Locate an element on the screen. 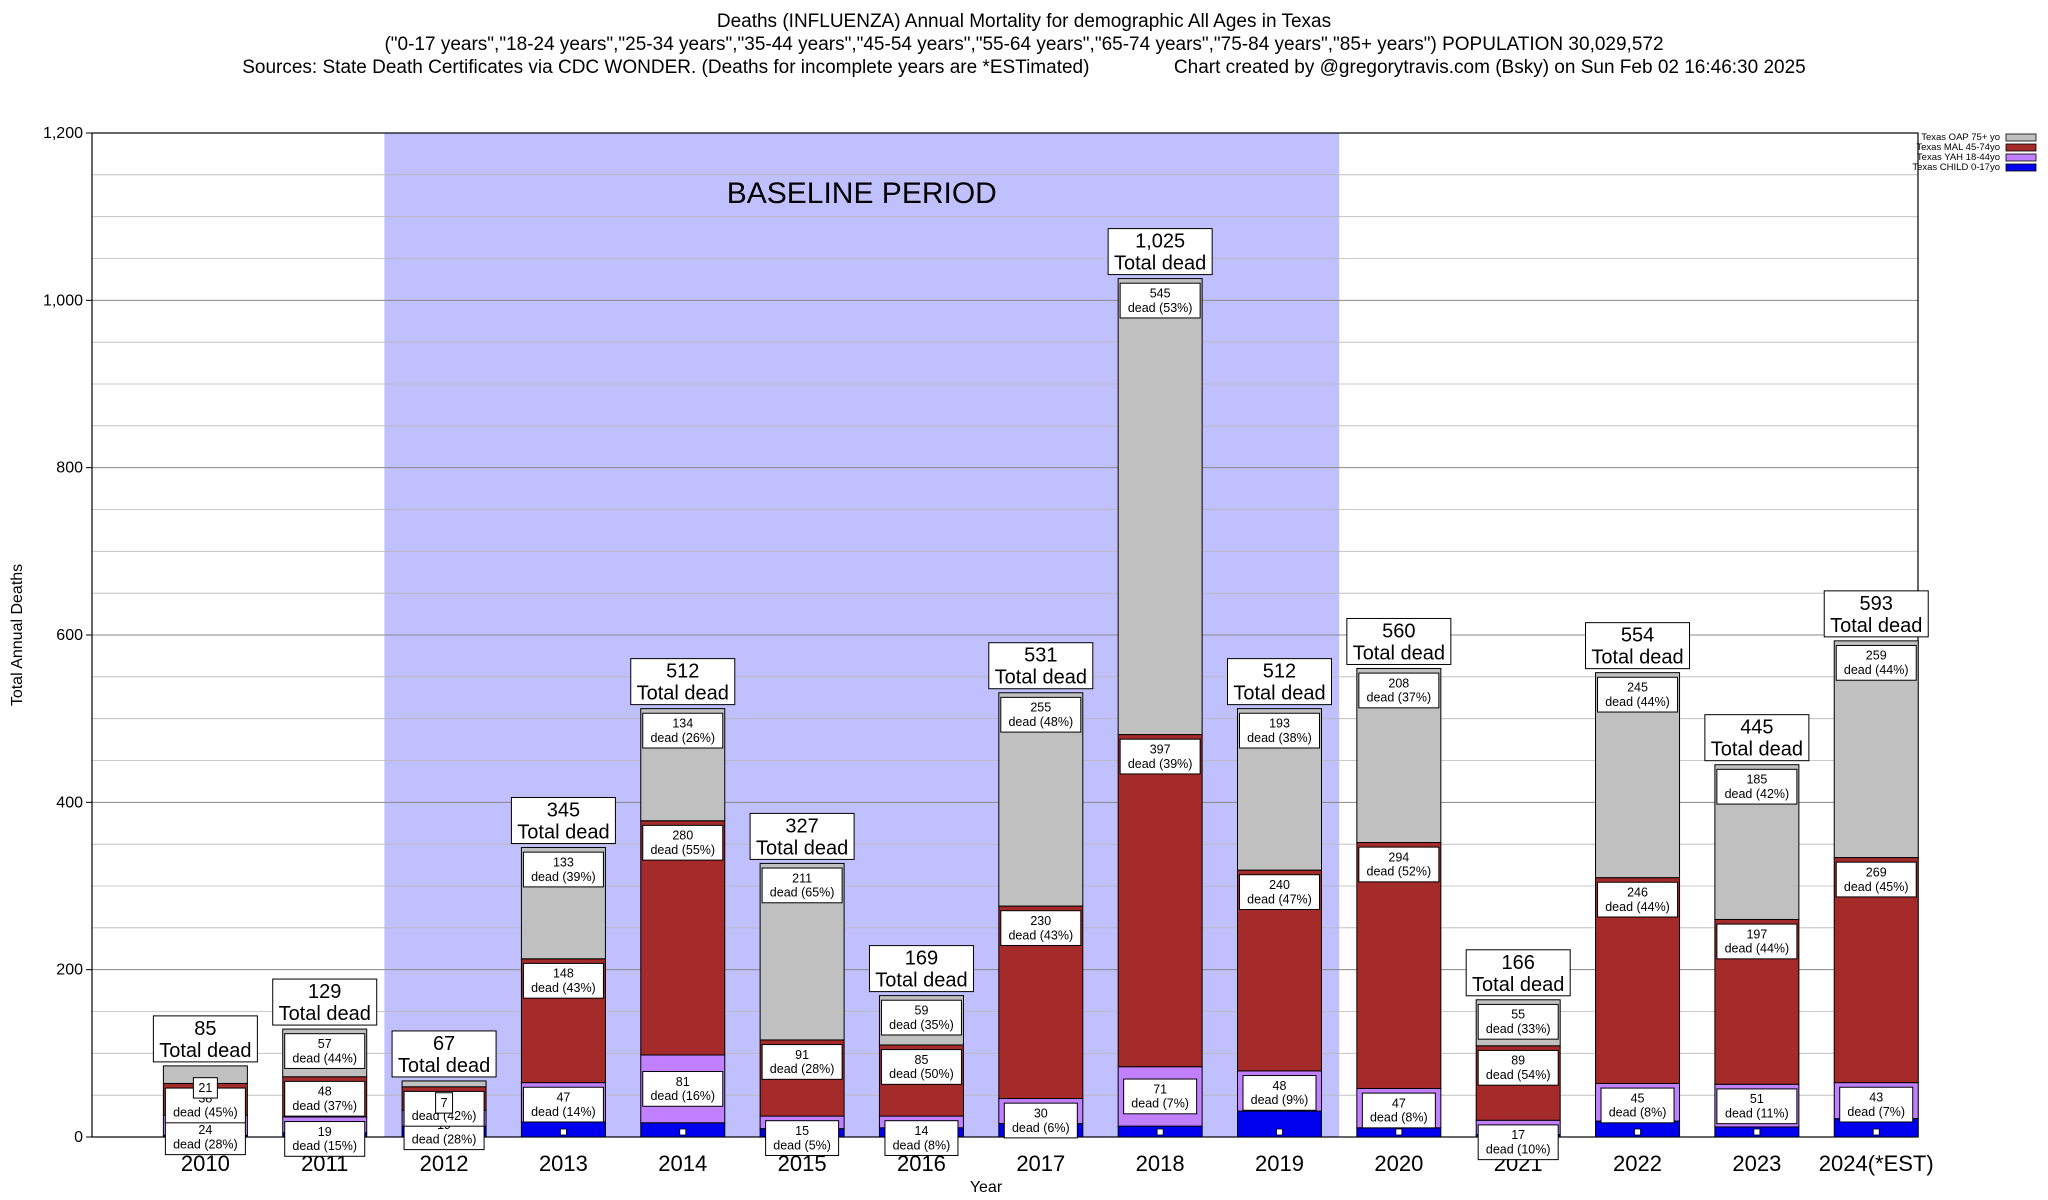 The image size is (2048, 1200). label-text: 208 is located at coordinates (1398, 683).